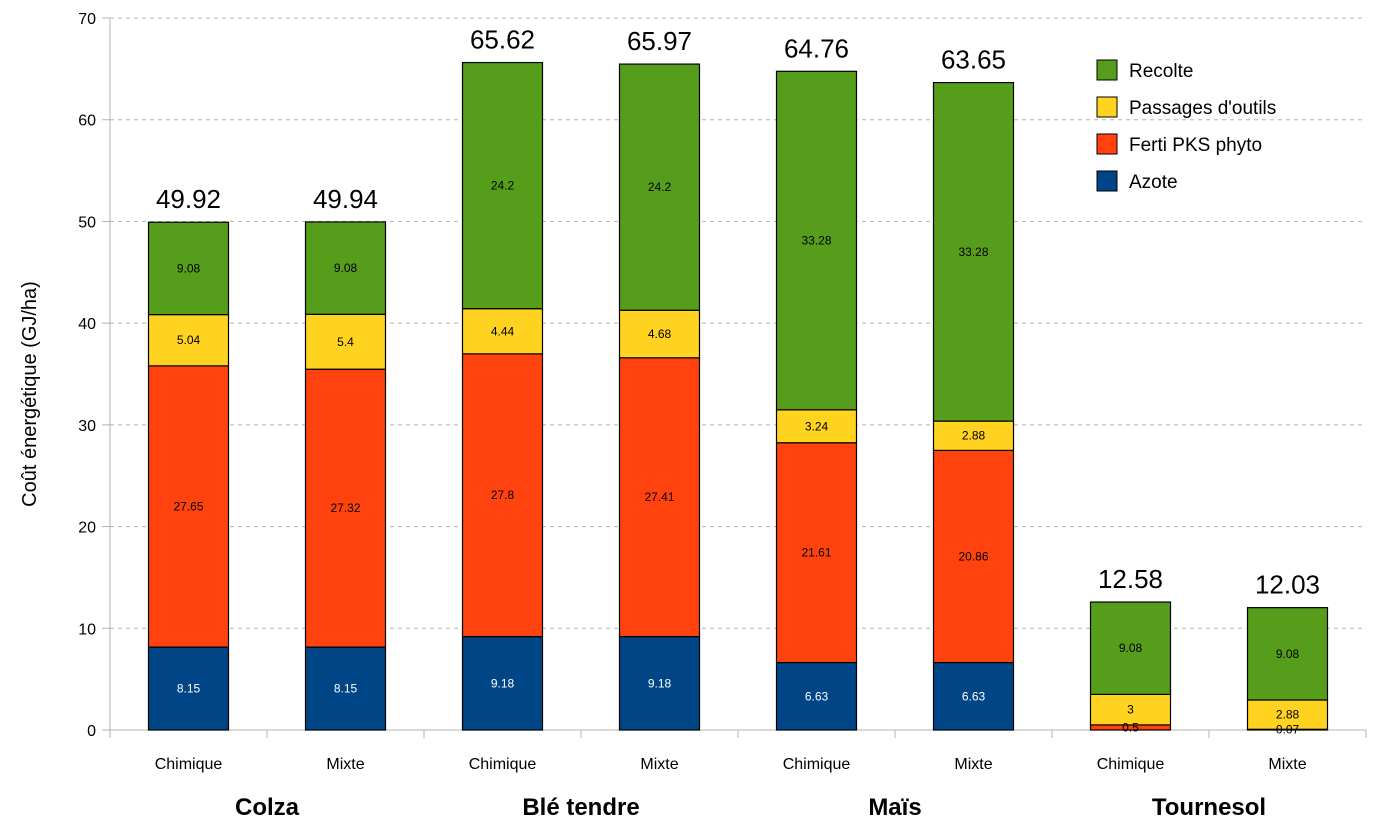 The image size is (1373, 825). What do you see at coordinates (30, 394) in the screenshot?
I see `y-axis-label: Coût énergétique (GJ/ha)` at bounding box center [30, 394].